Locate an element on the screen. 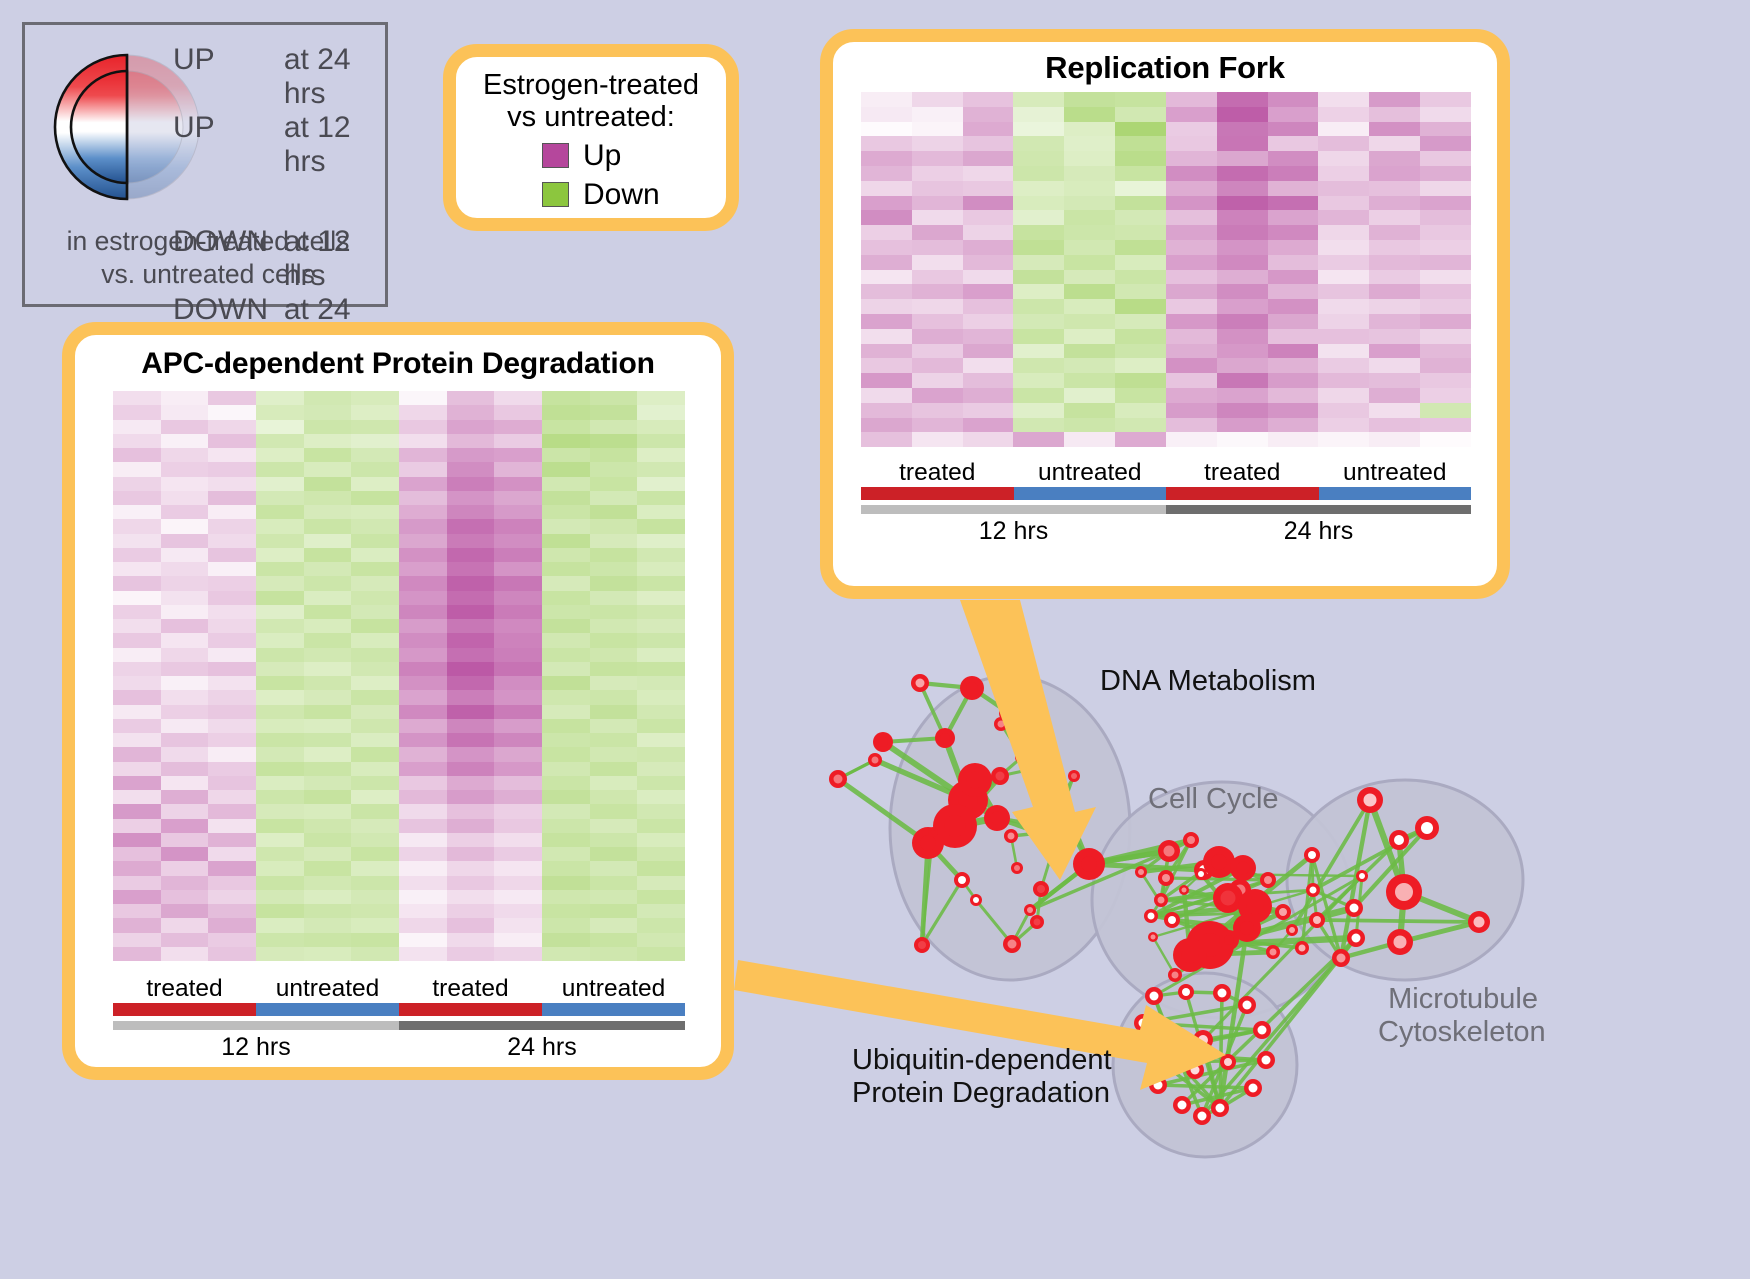  time-bar-12hrs is located at coordinates (256, 1025).